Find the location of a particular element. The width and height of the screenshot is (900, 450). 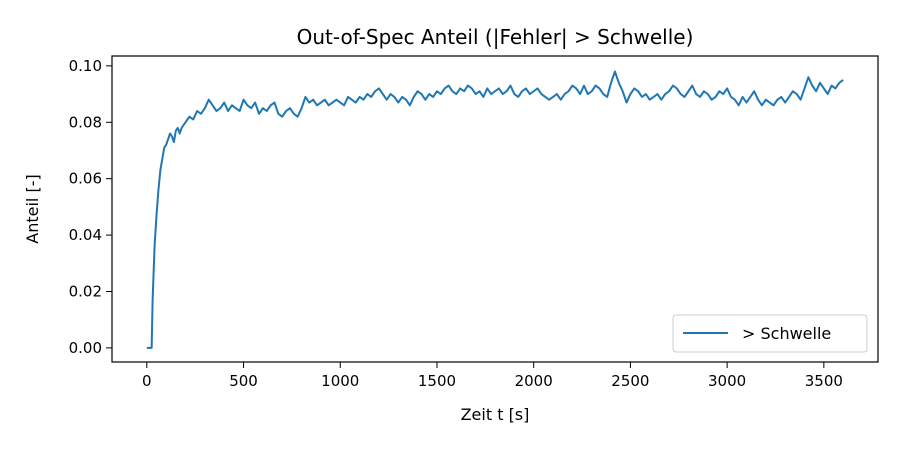

y-axis-title: Anteil [-] is located at coordinates (32, 208).